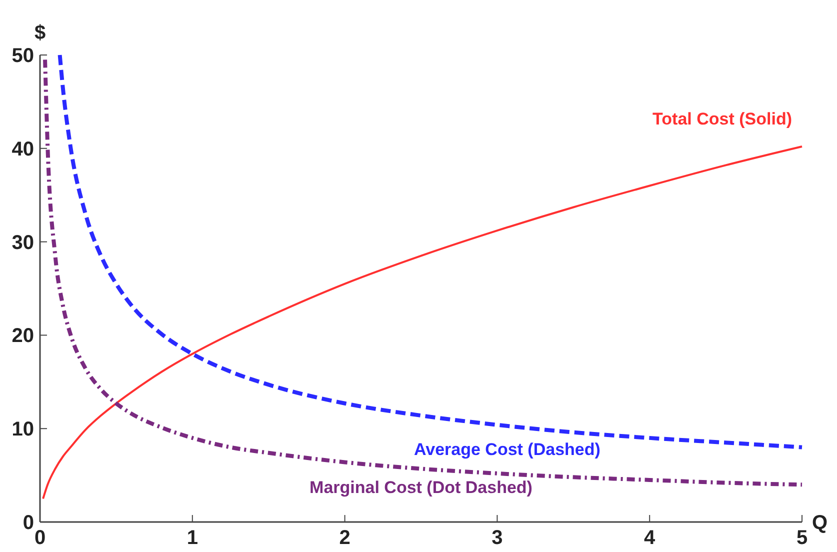  What do you see at coordinates (23, 429) in the screenshot?
I see `y-tick-label: 10` at bounding box center [23, 429].